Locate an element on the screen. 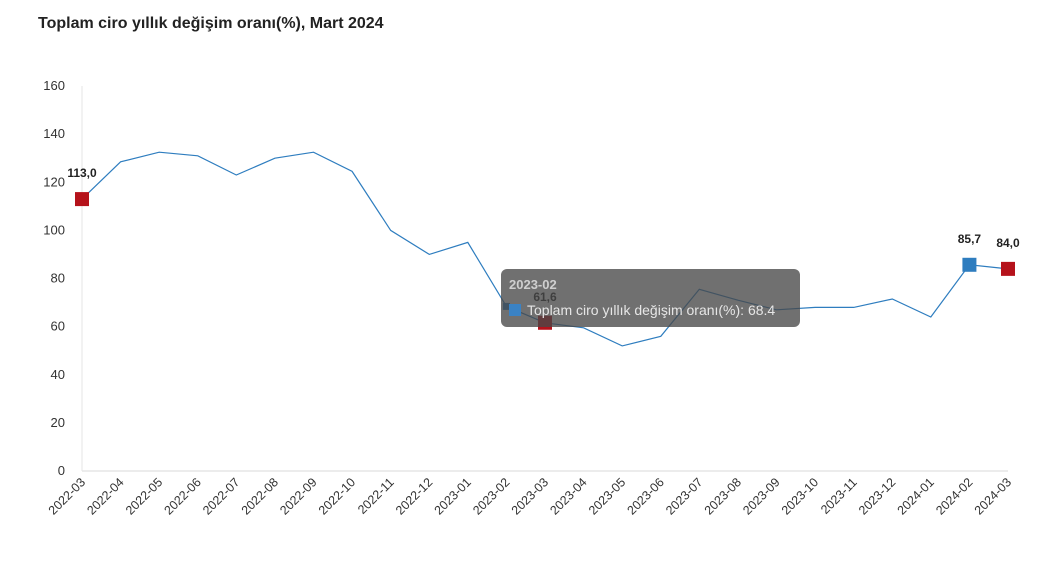  x-tick-label: 2022-05 is located at coordinates (144, 496).